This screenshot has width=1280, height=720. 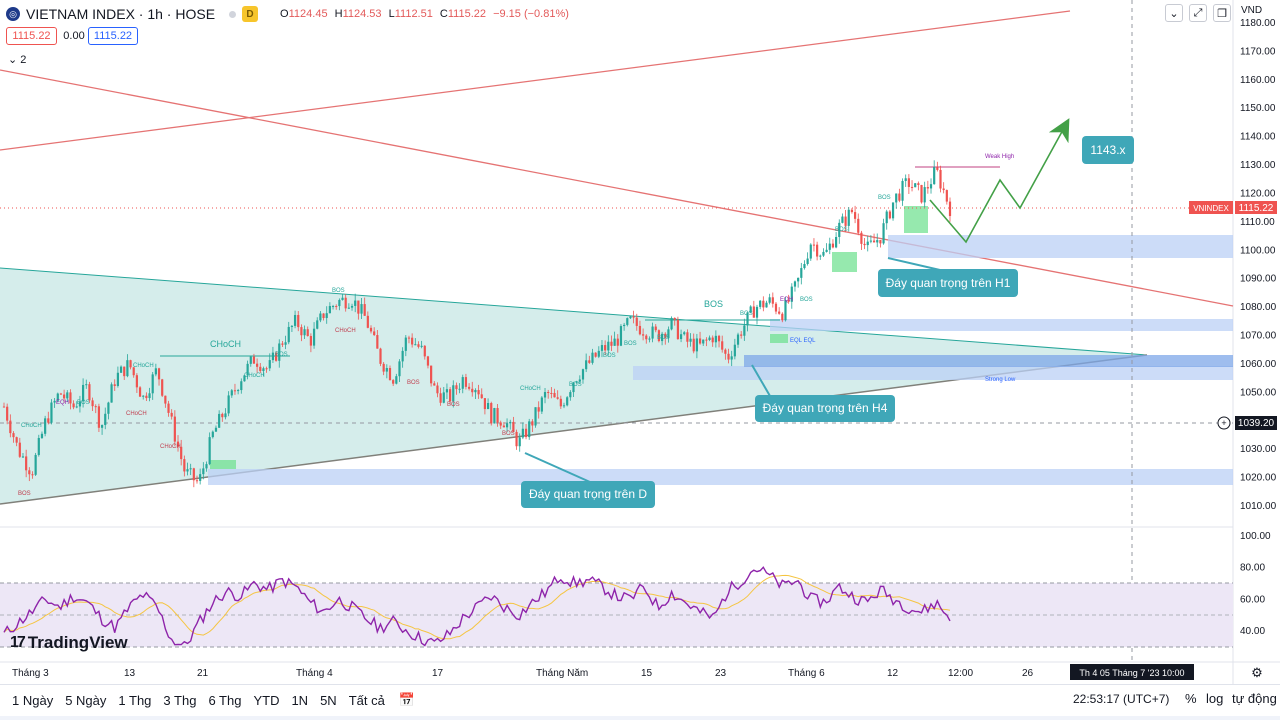 I want to click on annotation-strong-low: Strong Low, so click(x=1000, y=380).